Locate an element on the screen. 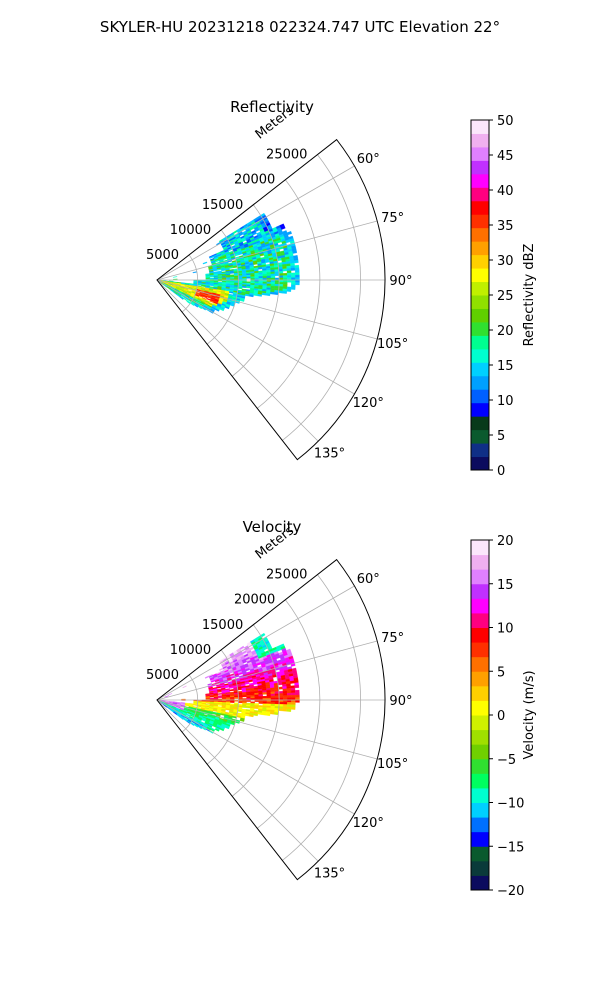  radial-tick-label: 20000 is located at coordinates (254, 180).